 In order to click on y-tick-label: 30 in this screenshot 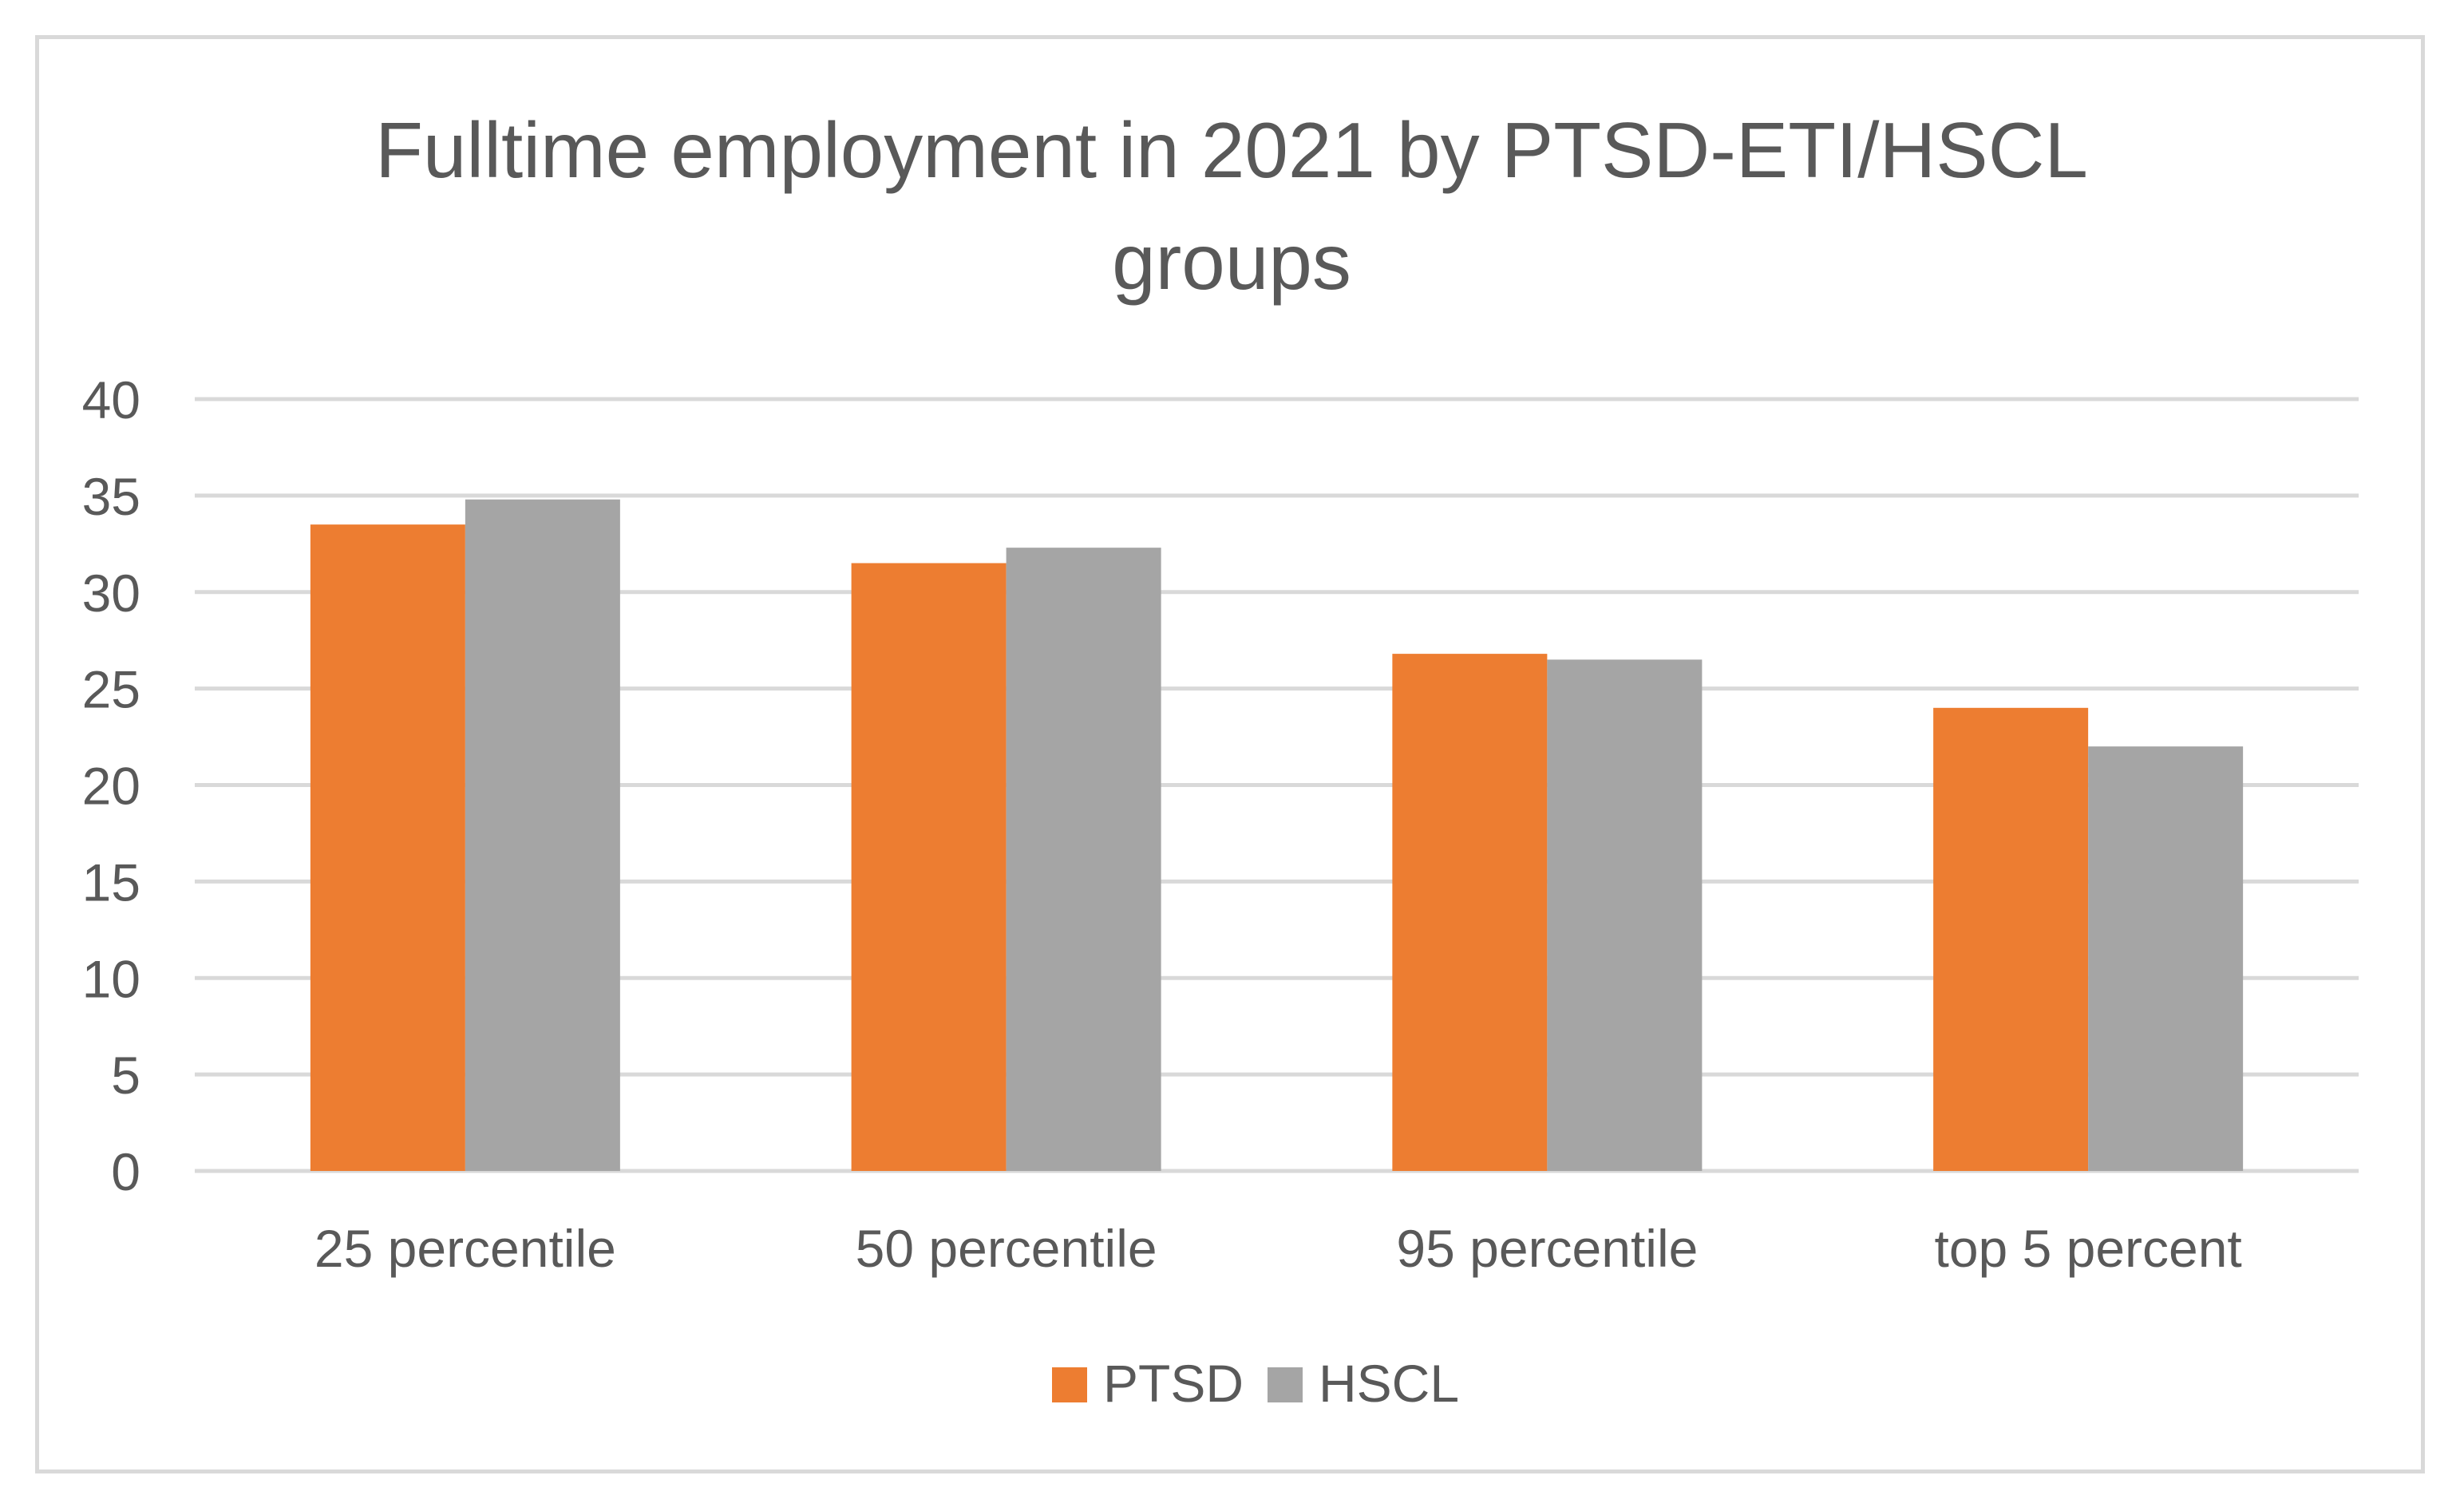, I will do `click(111, 593)`.